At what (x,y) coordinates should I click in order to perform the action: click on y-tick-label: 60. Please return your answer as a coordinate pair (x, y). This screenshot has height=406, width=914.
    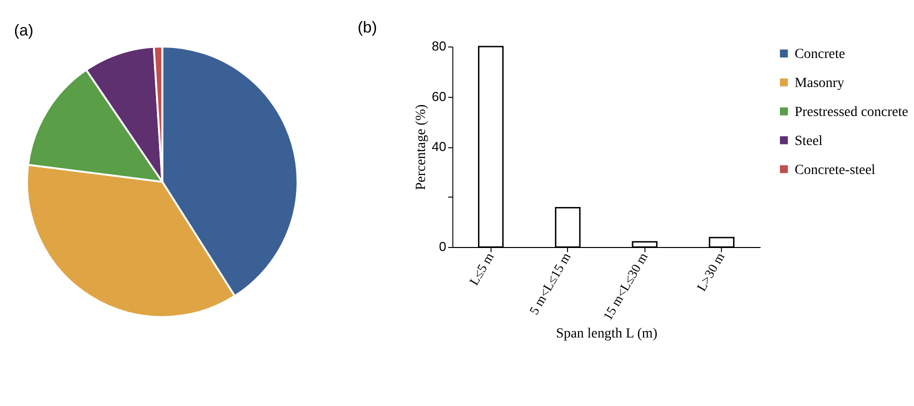
    Looking at the image, I should click on (439, 96).